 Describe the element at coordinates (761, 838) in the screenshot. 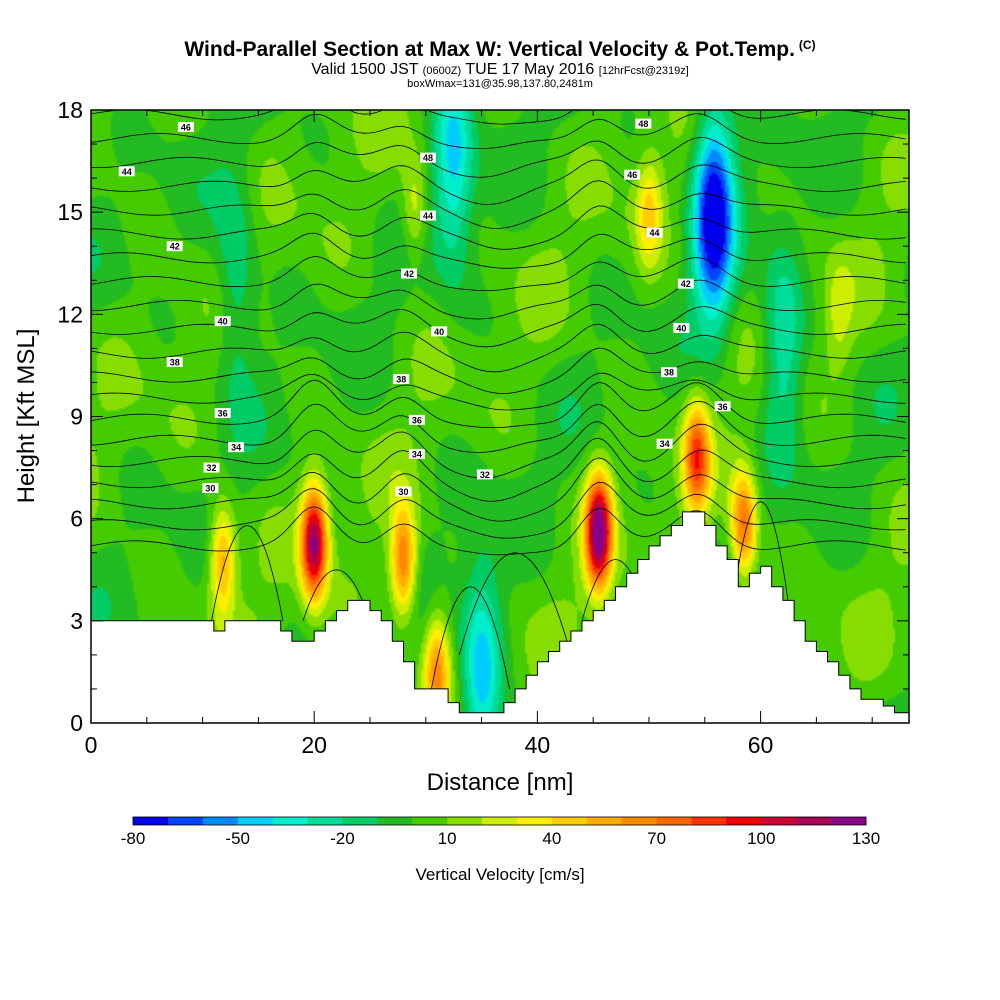

I see `colorbar-tick-label: 100` at that location.